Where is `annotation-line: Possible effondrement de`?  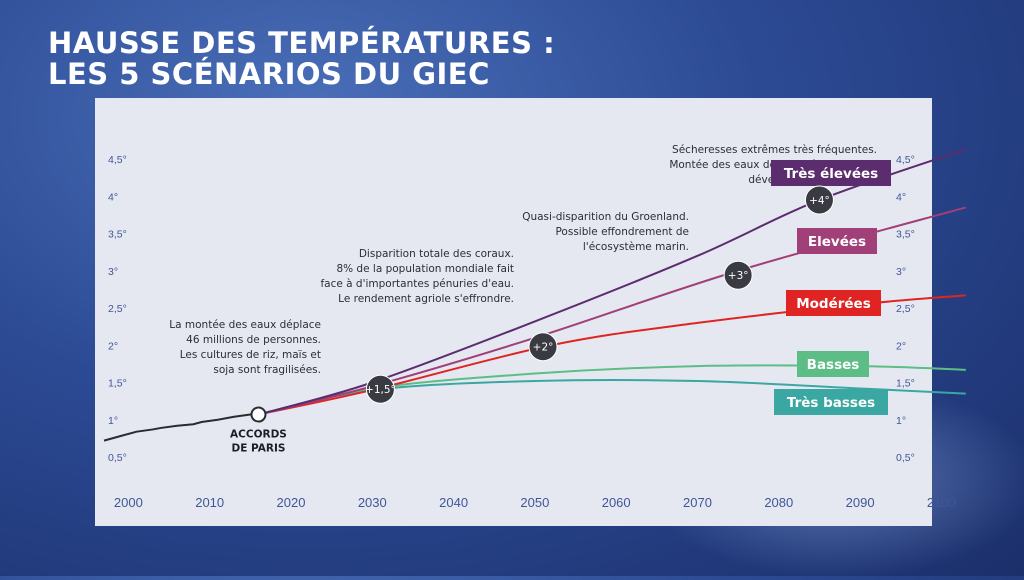
annotation-line: Possible effondrement de is located at coordinates (622, 232).